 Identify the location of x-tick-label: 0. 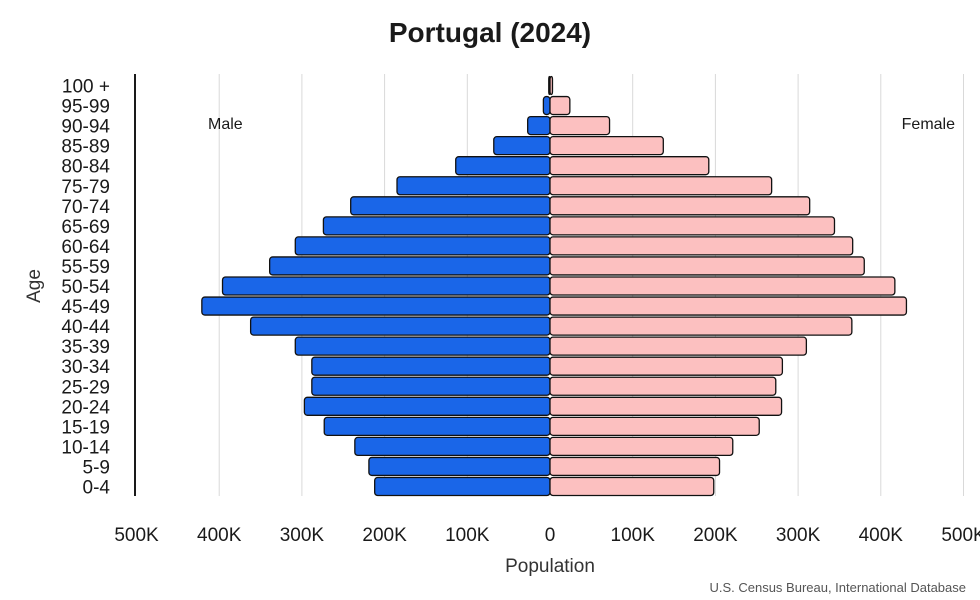
(550, 535).